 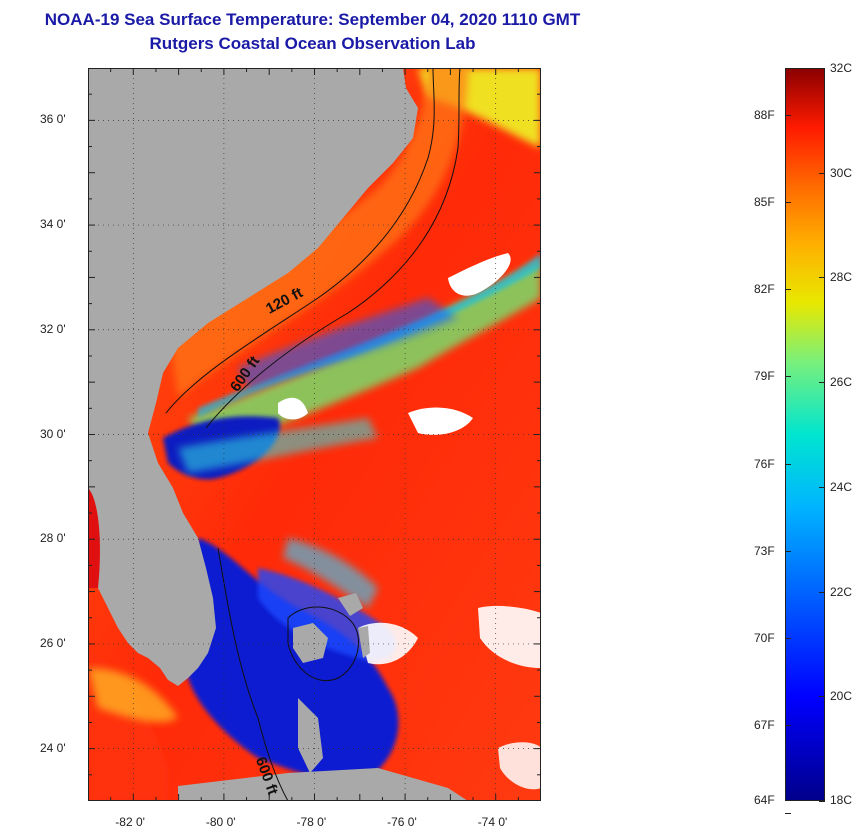 What do you see at coordinates (519, 766) in the screenshot?
I see `cloud-24n-e` at bounding box center [519, 766].